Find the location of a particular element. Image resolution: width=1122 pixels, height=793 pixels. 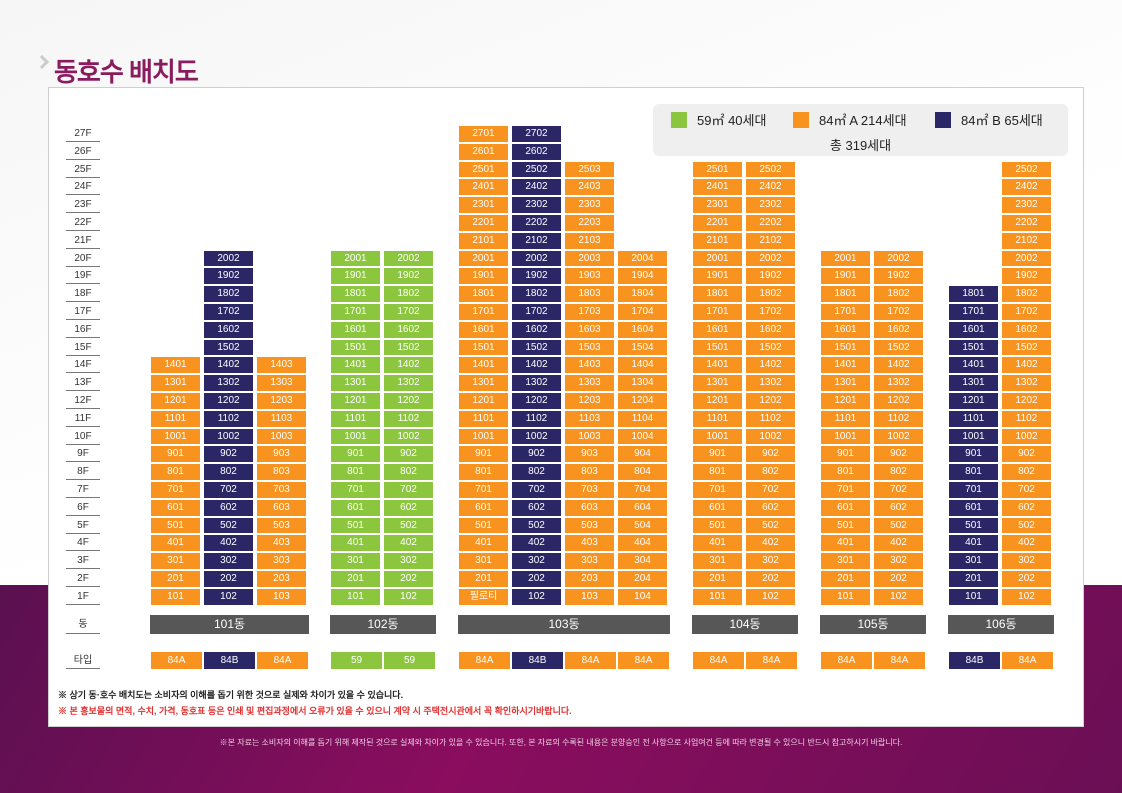

unit-cell: 2702 is located at coordinates (536, 134).